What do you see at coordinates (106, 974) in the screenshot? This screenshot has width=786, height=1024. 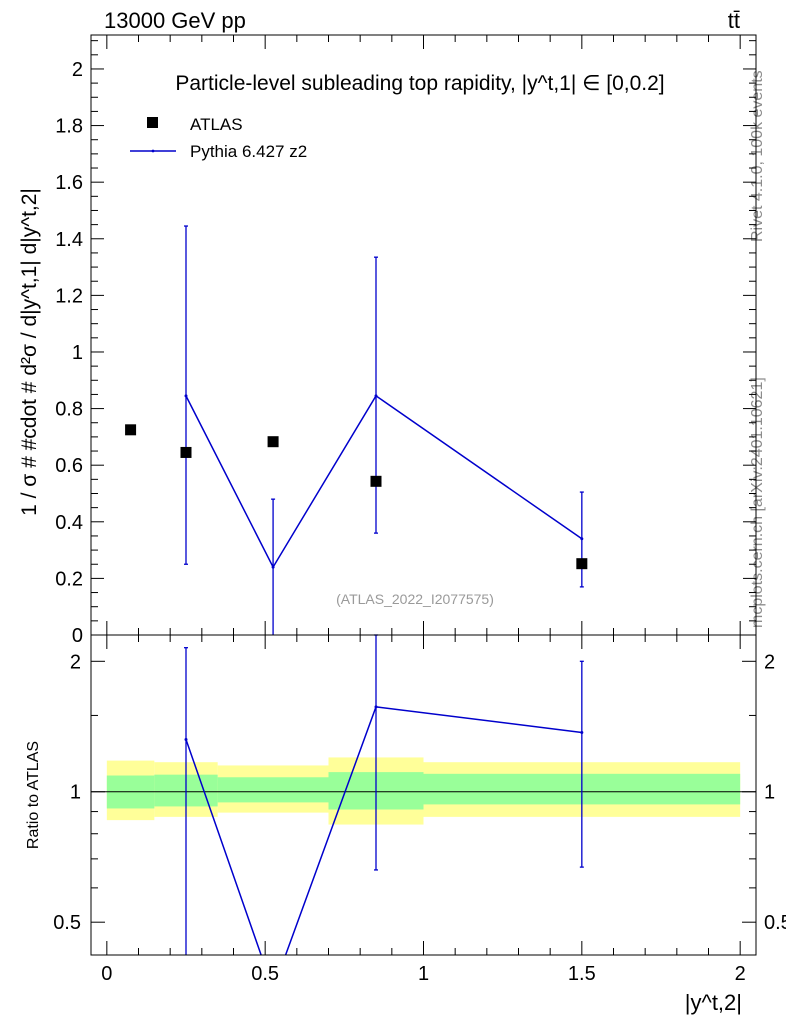 I see `ratio-xtick-label: 0` at bounding box center [106, 974].